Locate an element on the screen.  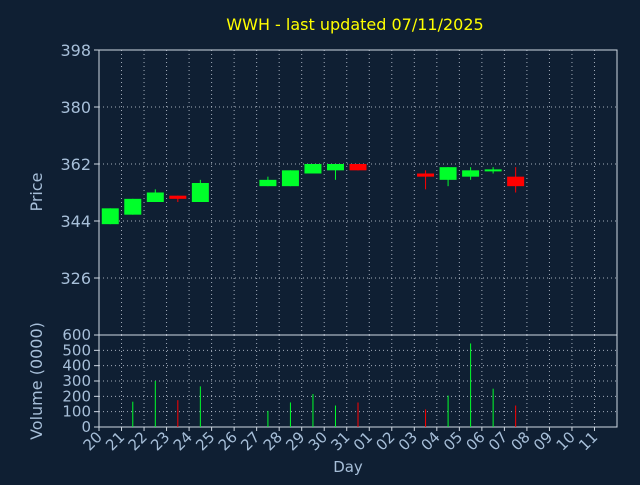
volume-tick-label: 500 is located at coordinates (76, 350).